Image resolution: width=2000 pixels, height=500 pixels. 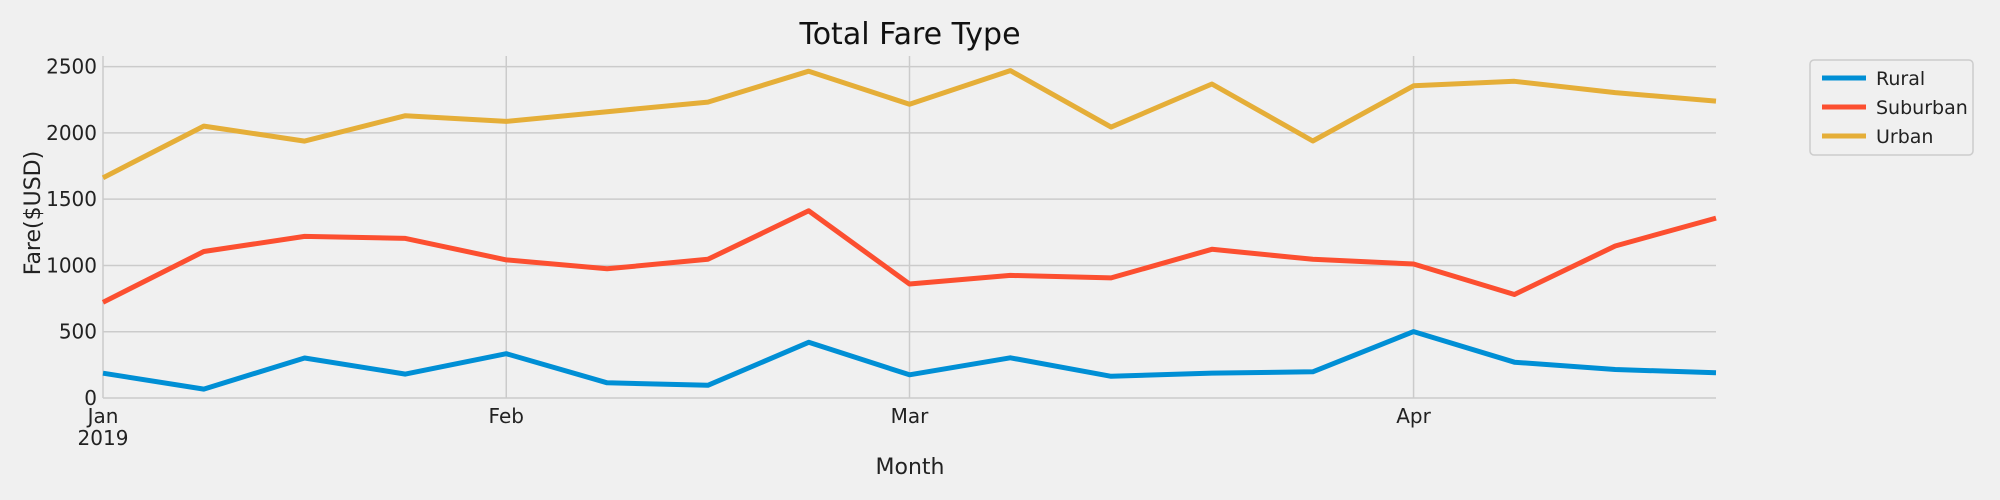 What do you see at coordinates (910, 467) in the screenshot?
I see `x-axis-label: Month` at bounding box center [910, 467].